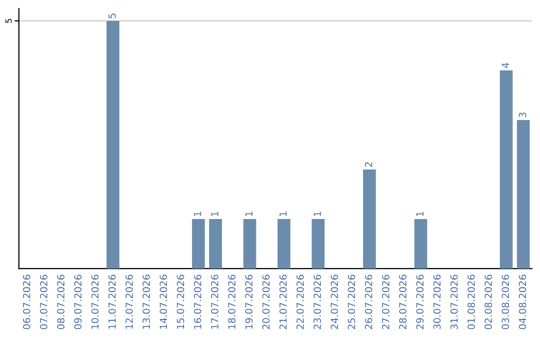 The height and width of the screenshot is (340, 540). Describe the element at coordinates (283, 302) in the screenshot. I see `x-tick-label: 21.07.2026` at that location.